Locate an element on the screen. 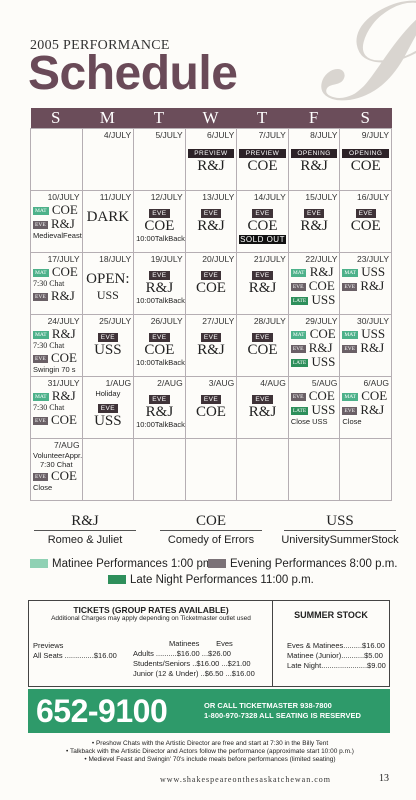 The width and height of the screenshot is (416, 800). day-header: S is located at coordinates (365, 118).